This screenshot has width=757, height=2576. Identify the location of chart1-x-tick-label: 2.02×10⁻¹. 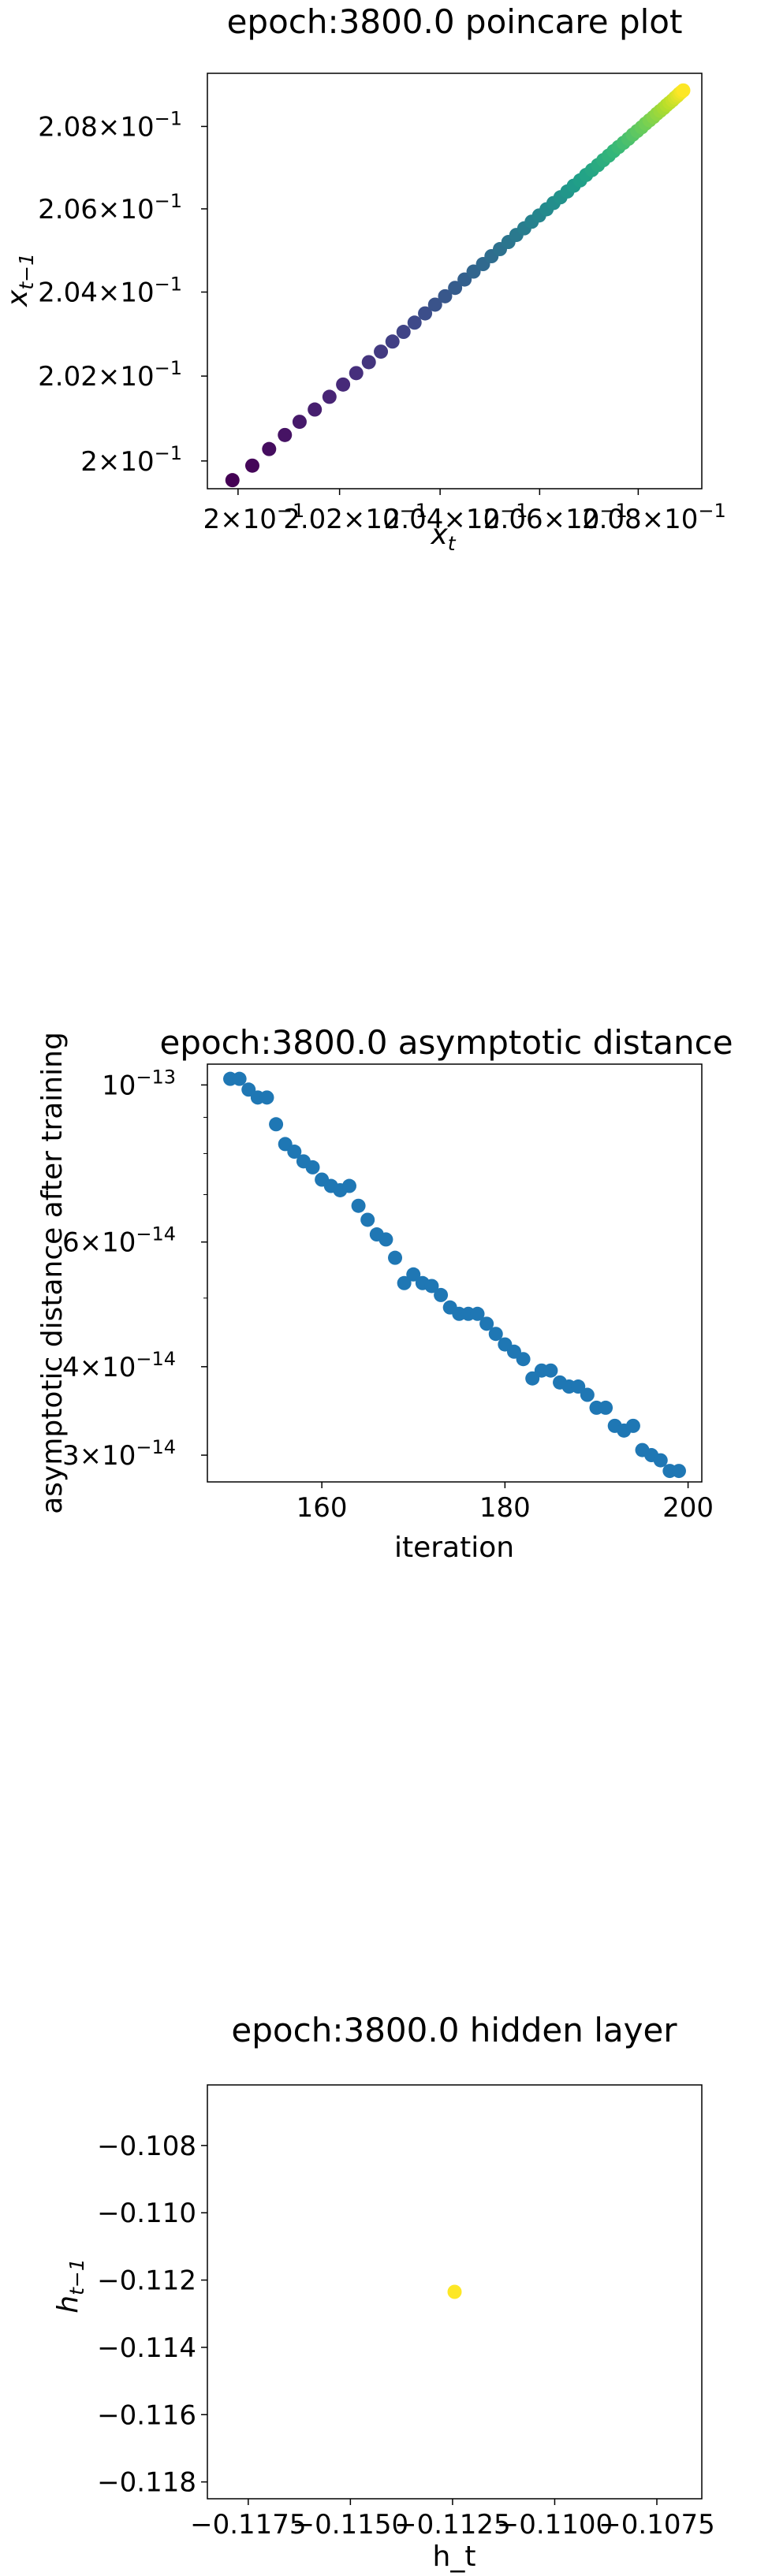
(355, 517).